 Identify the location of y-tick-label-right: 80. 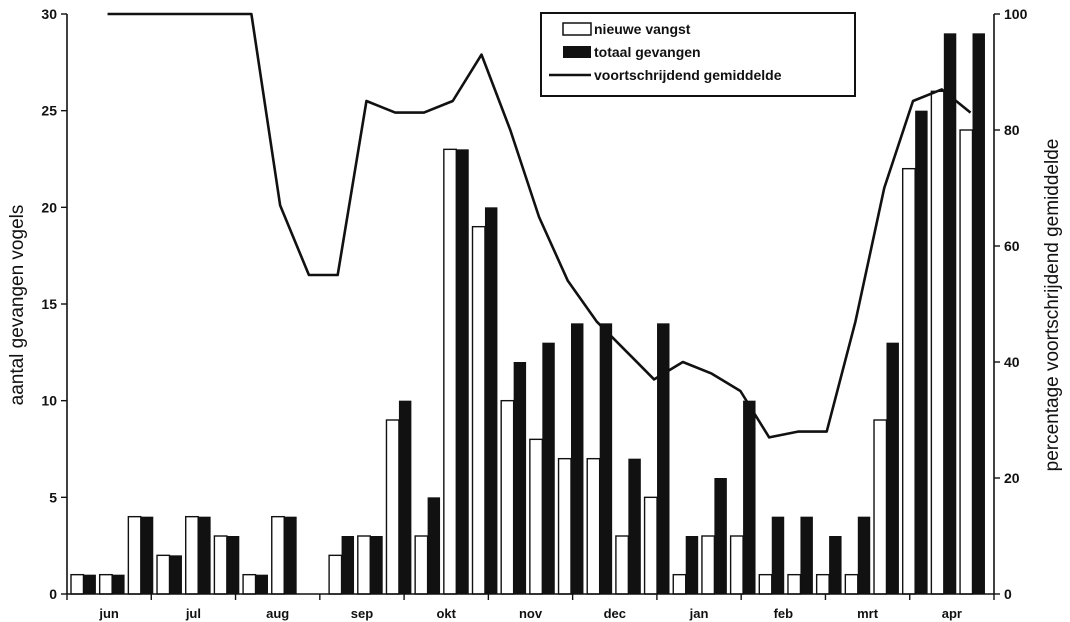
(1012, 130).